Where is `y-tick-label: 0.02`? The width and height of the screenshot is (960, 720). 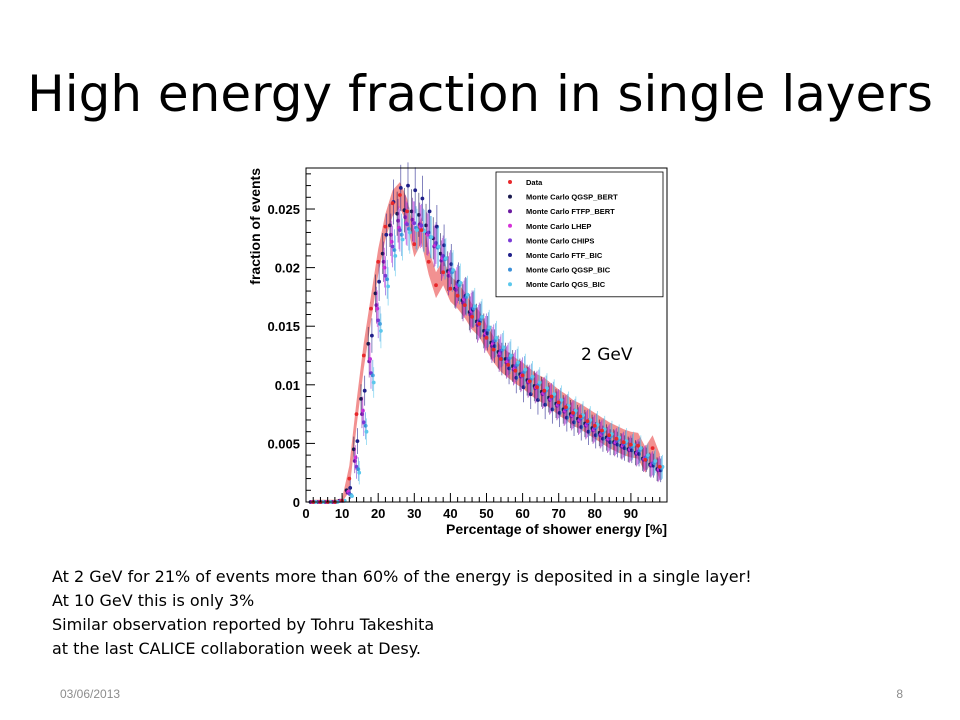 y-tick-label: 0.02 is located at coordinates (287, 268).